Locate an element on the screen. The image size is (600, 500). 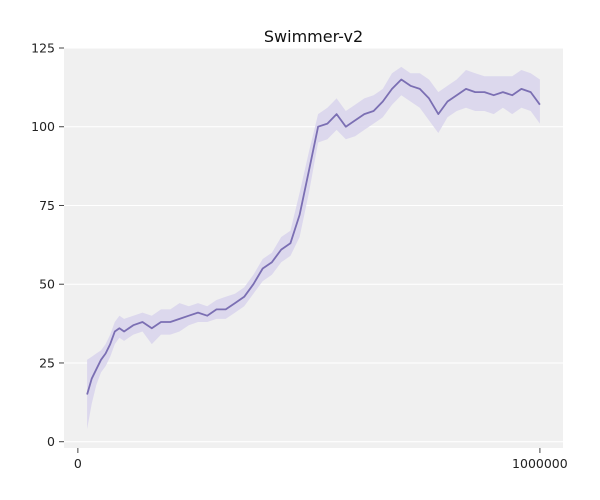
y-tick-label: 125 is located at coordinates (43, 48).